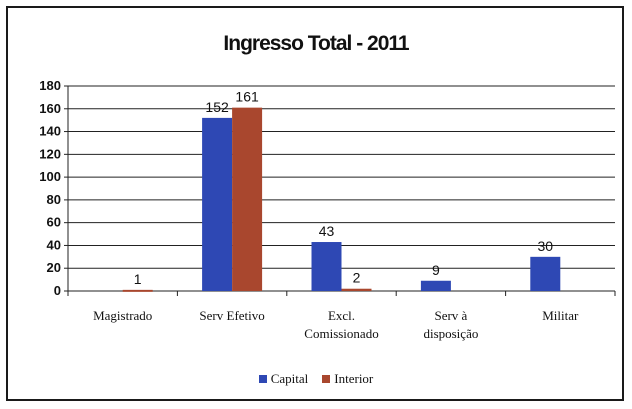 This screenshot has height=409, width=632. Describe the element at coordinates (231, 315) in the screenshot. I see `x-category-label: Serv Efetivo` at that location.